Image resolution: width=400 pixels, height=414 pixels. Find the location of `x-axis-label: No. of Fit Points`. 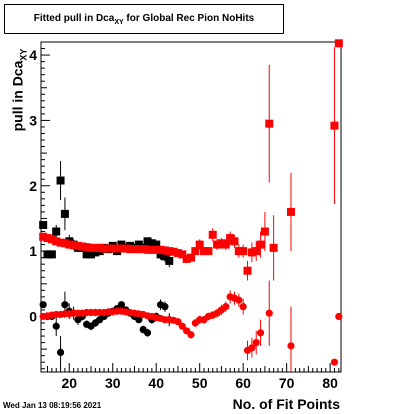

x-axis-label: No. of Fit Points is located at coordinates (286, 404).